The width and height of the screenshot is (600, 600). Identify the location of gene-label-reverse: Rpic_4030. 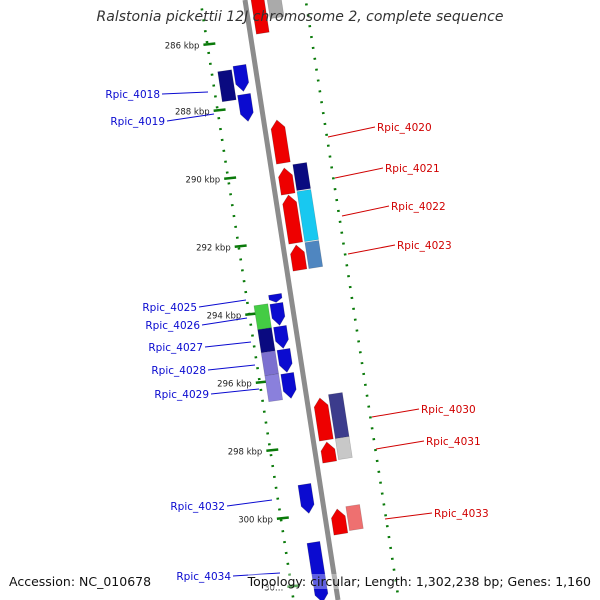
(448, 410).